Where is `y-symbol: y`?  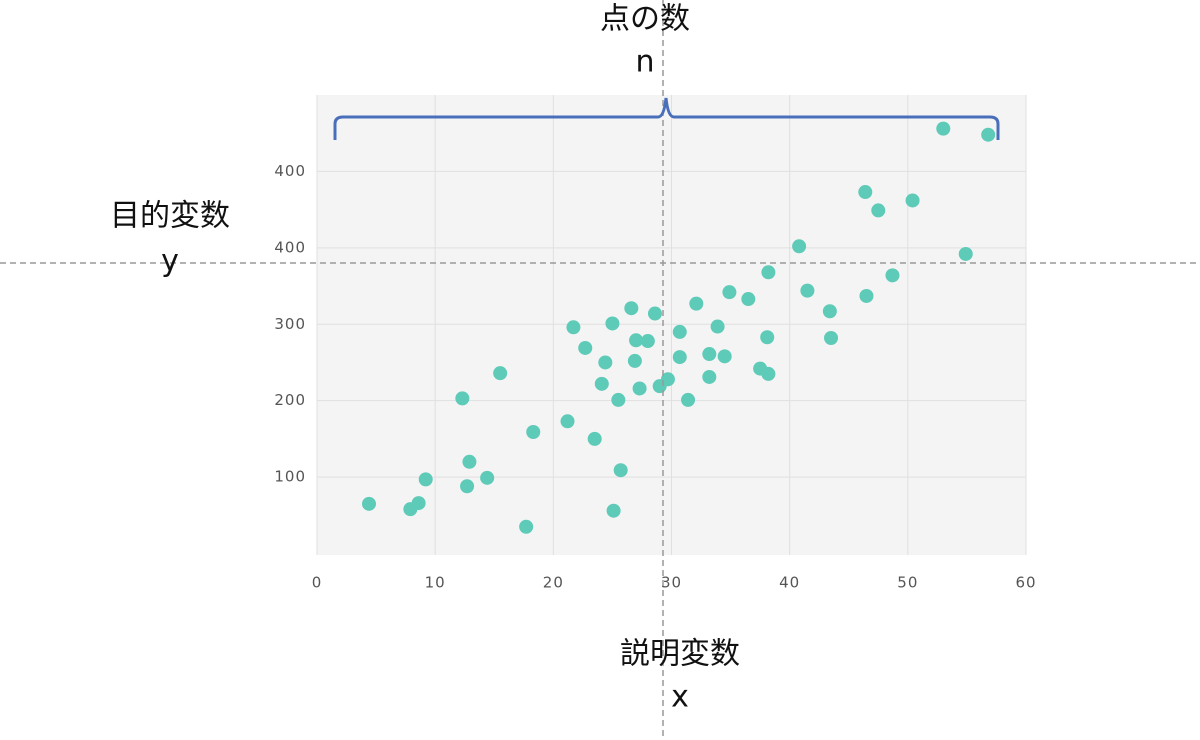 y-symbol: y is located at coordinates (170, 261).